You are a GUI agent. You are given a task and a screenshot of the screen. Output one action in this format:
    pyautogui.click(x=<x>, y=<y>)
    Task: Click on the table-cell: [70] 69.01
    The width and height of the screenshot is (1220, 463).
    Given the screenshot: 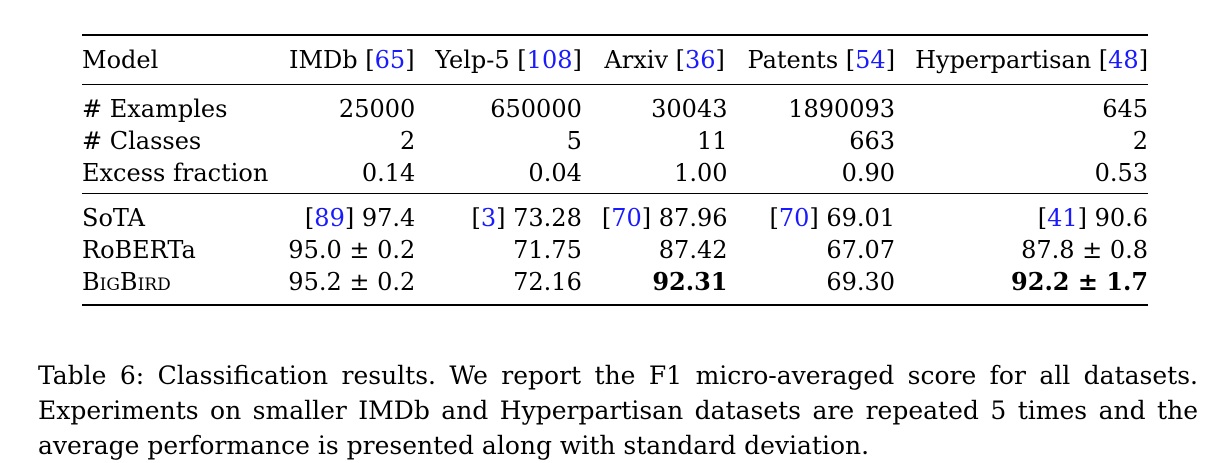 What is the action you would take?
    pyautogui.click(x=821, y=213)
    